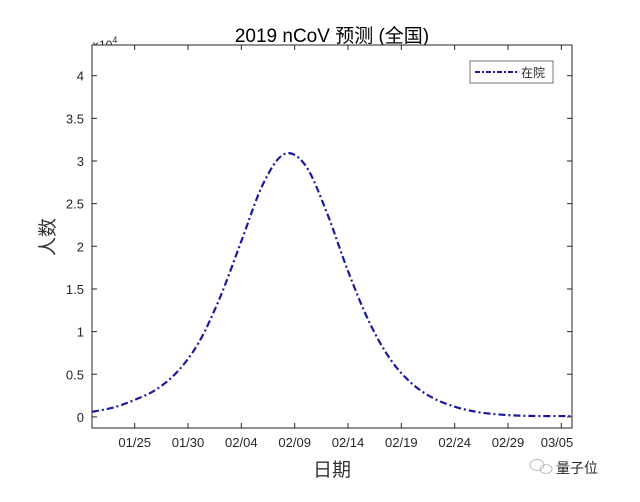 This screenshot has height=502, width=640. What do you see at coordinates (75, 289) in the screenshot?
I see `y-tick-label: 1.5` at bounding box center [75, 289].